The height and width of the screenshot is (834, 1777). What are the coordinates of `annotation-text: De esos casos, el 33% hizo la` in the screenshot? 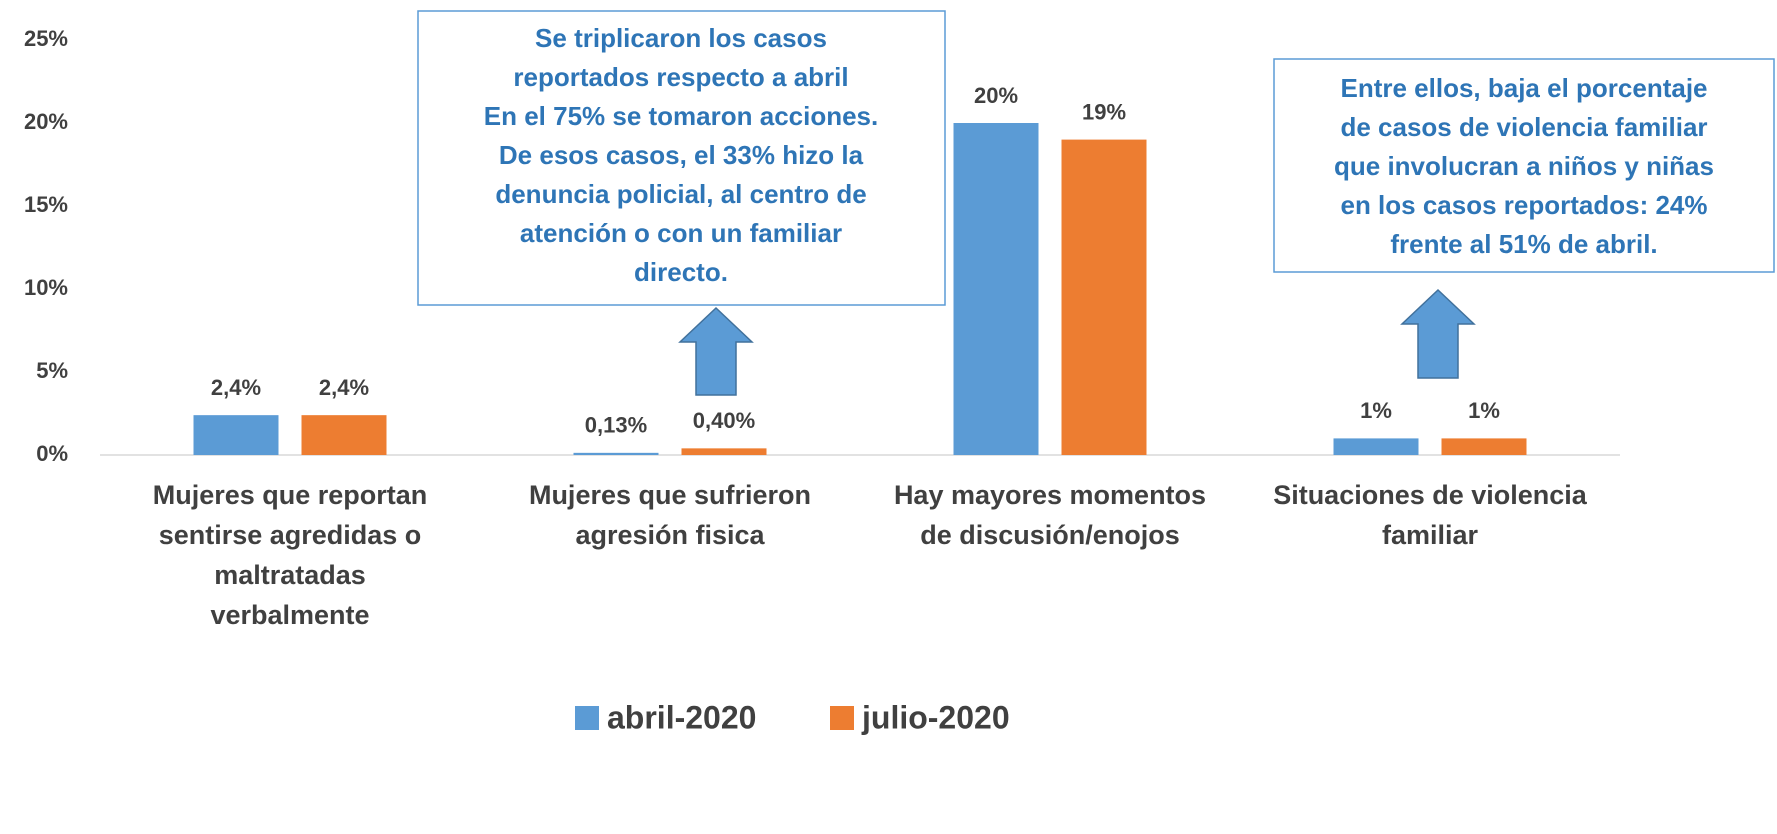 It's located at (681, 155).